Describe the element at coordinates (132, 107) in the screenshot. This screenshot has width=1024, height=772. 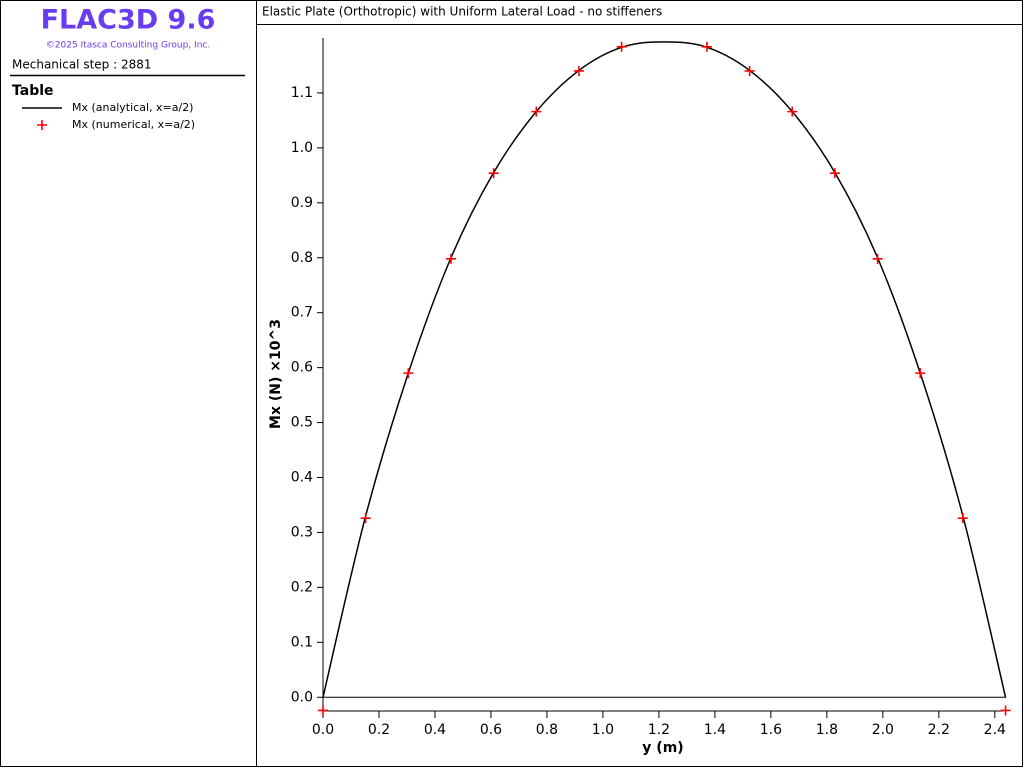
I see `legend-label: Mx (analytical, x=a/2)` at that location.